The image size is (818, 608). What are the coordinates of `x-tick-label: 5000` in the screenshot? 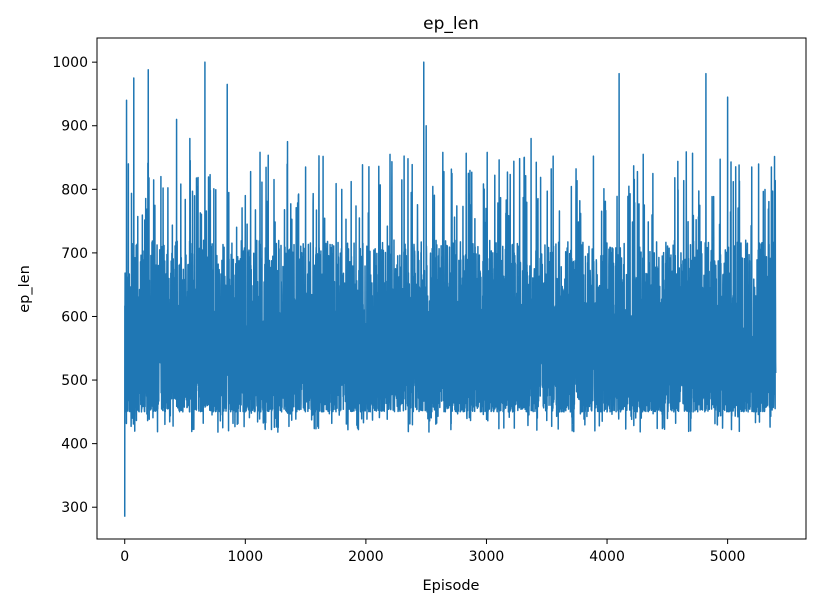 It's located at (728, 557).